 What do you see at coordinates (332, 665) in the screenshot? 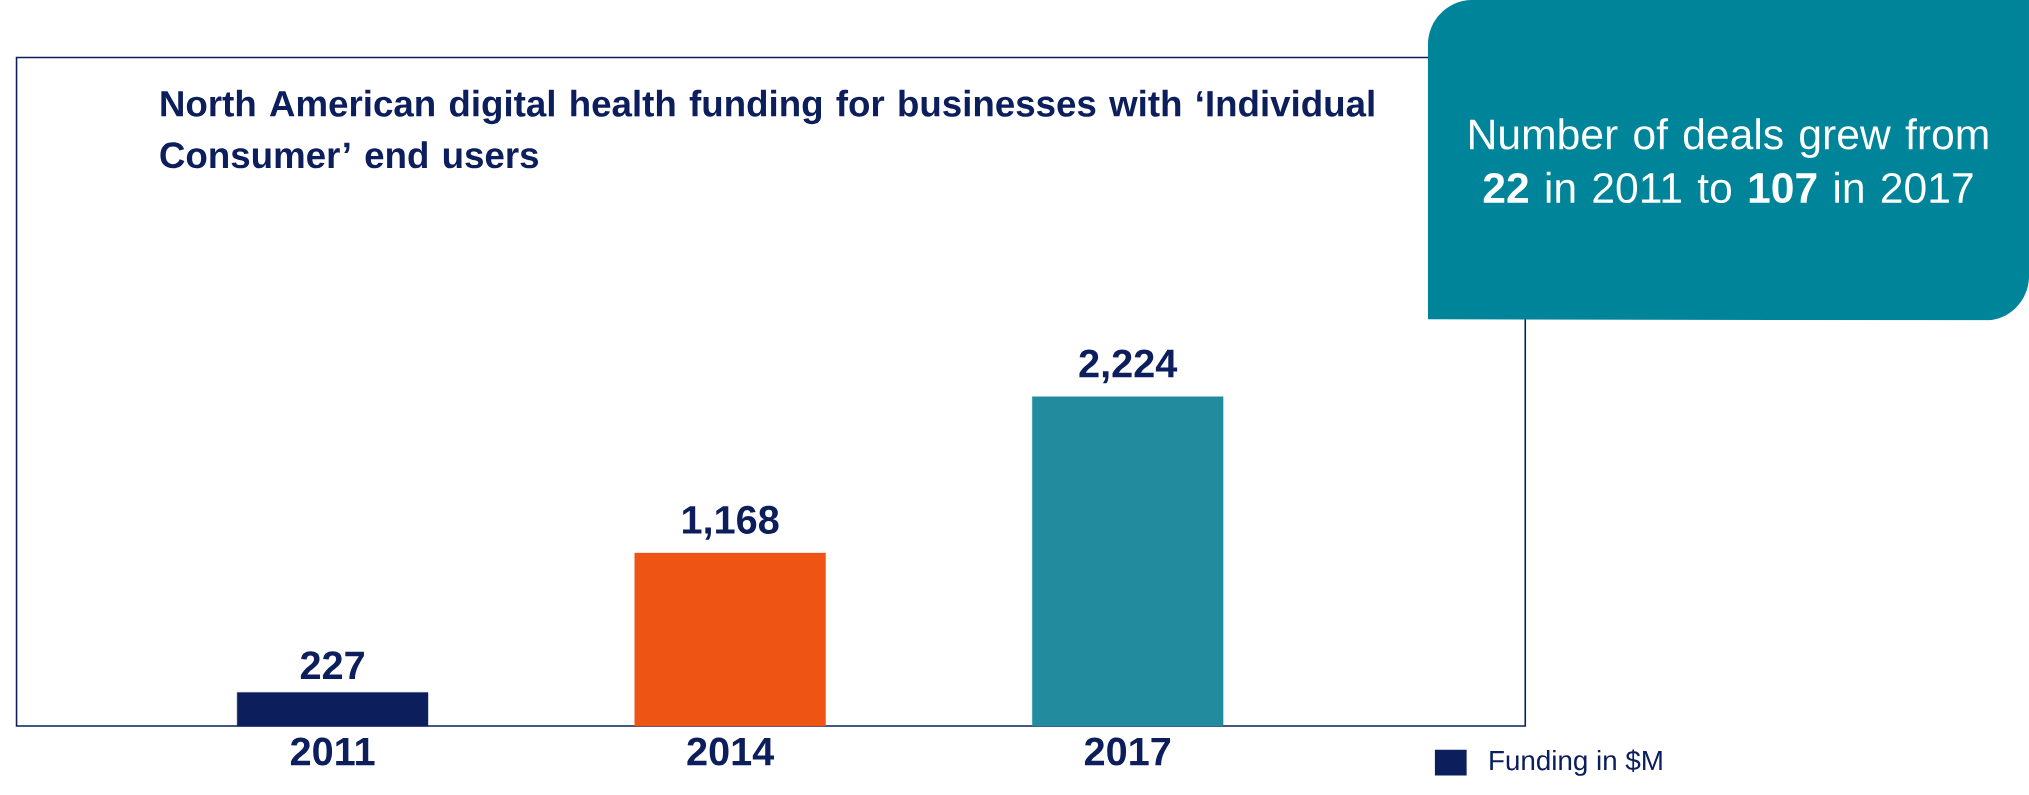
I see `data-label: 227` at bounding box center [332, 665].